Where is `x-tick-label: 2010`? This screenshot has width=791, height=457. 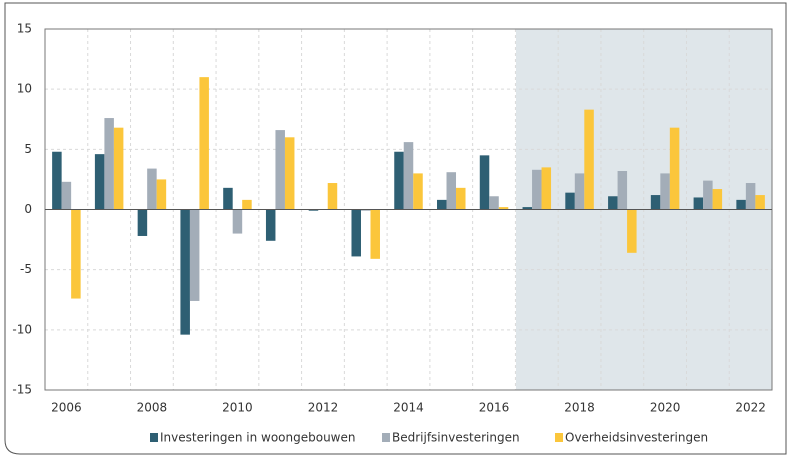
x-tick-label: 2010 is located at coordinates (237, 408).